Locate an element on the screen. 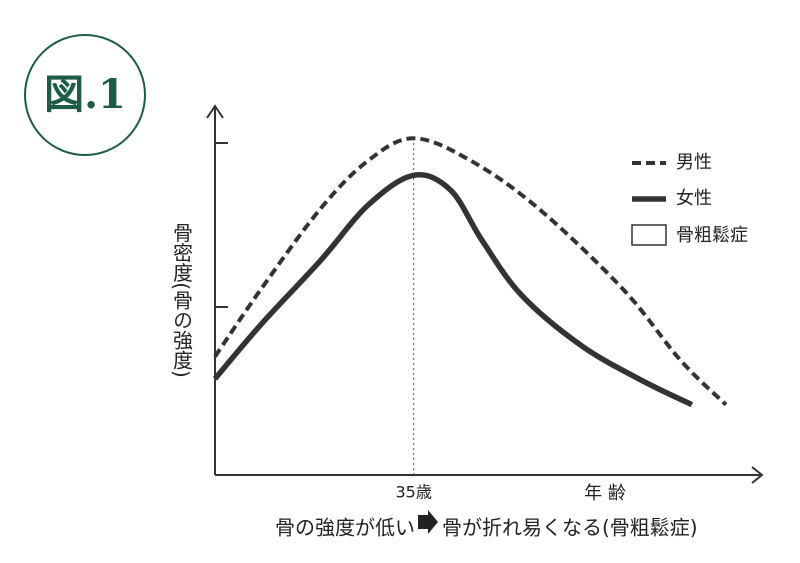  y-label: 骨密度(骨の強度) is located at coordinates (182, 300).